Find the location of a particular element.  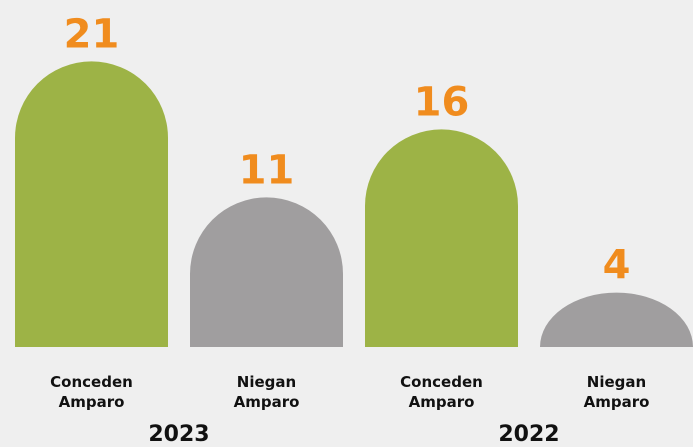

value-label: 21 is located at coordinates (92, 34).